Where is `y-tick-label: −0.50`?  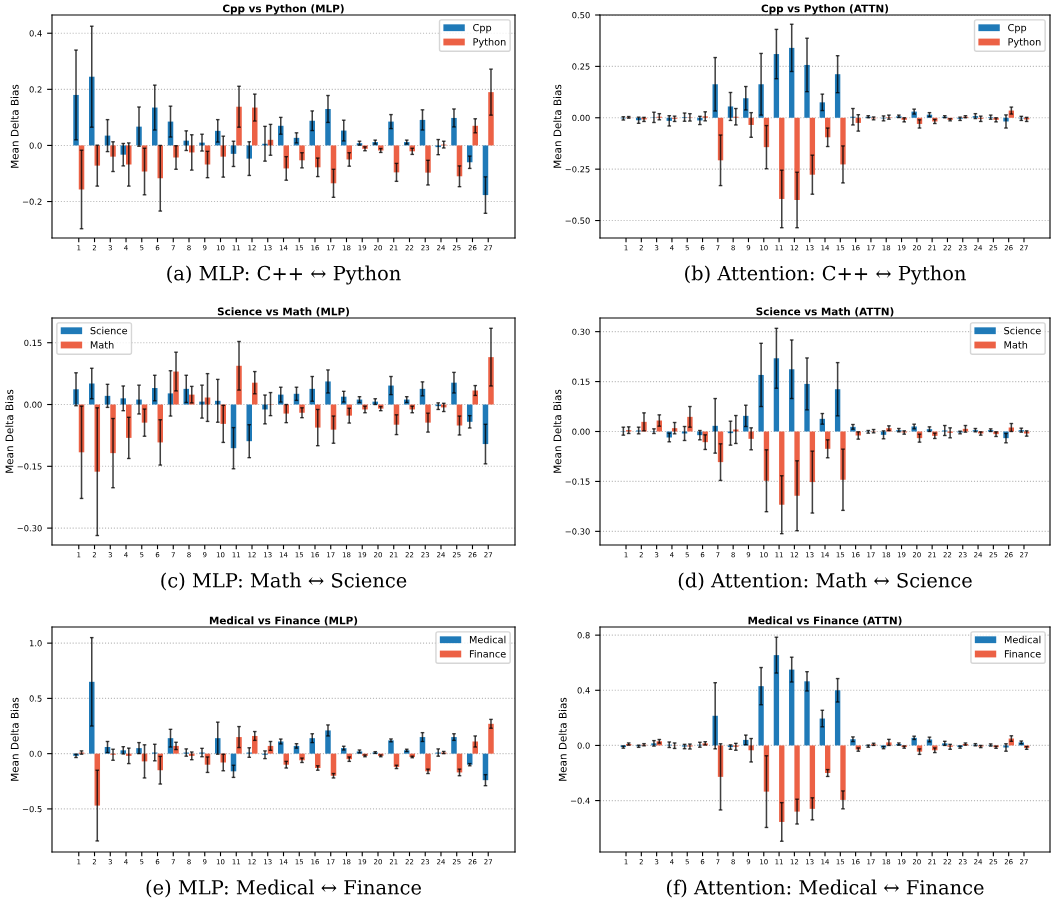
y-tick-label: −0.50 is located at coordinates (577, 220).